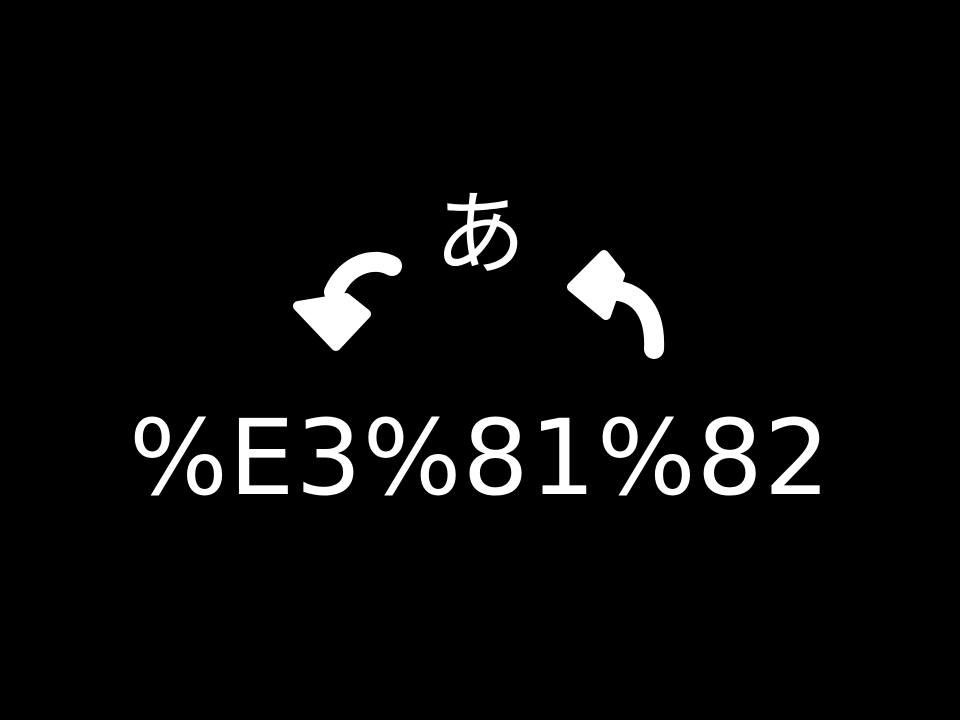 This screenshot has height=720, width=960. What do you see at coordinates (479, 234) in the screenshot?
I see `hiragana-character: あ` at bounding box center [479, 234].